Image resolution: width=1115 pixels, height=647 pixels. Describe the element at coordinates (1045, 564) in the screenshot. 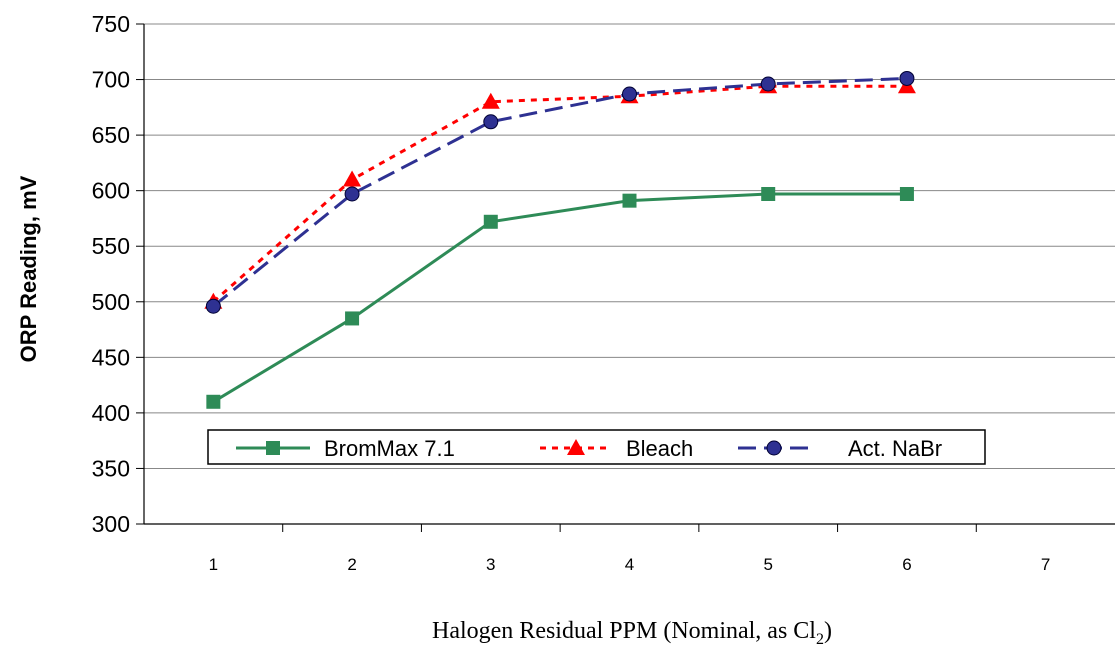

I see `x-tick-label: 7` at that location.